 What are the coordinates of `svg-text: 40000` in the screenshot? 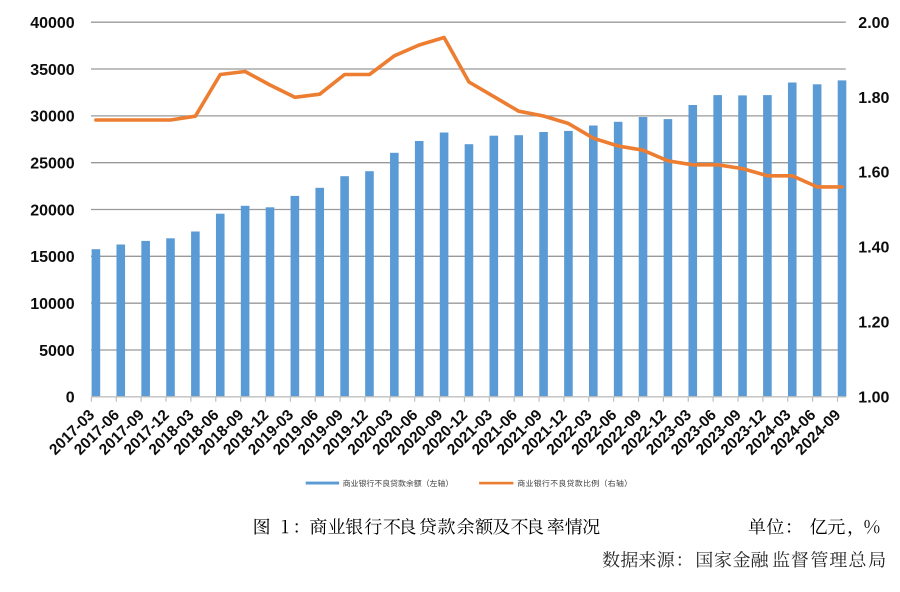 It's located at (52, 23).